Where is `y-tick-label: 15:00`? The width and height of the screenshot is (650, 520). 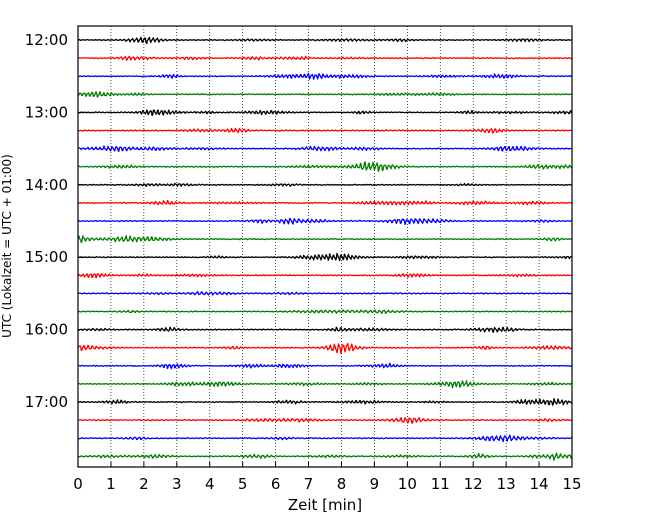
y-tick-label: 15:00 is located at coordinates (46, 257).